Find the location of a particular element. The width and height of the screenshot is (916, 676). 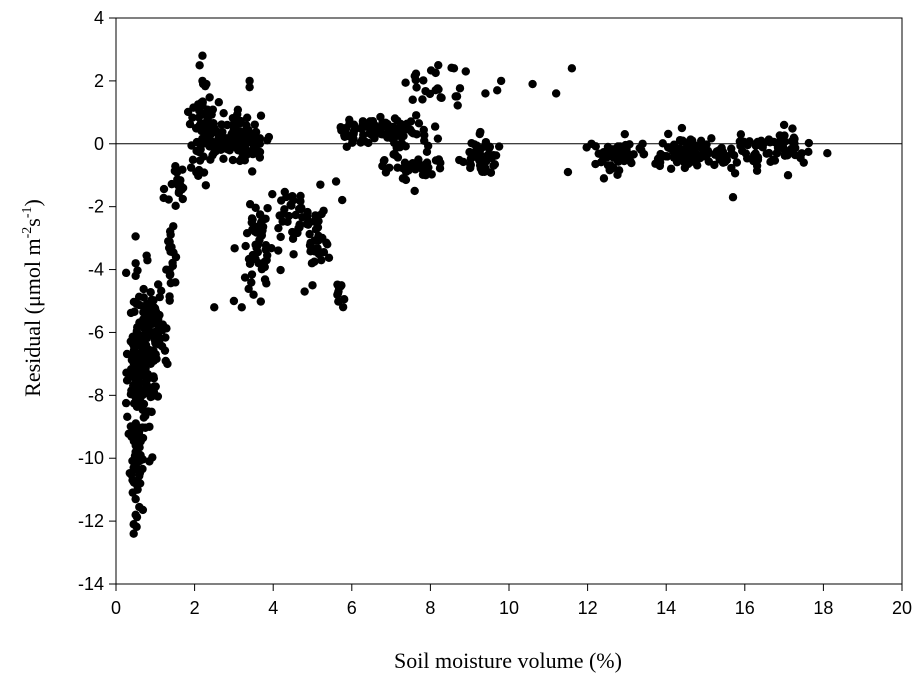

x-axis-title: Soil moisture volume (%) is located at coordinates (508, 660).